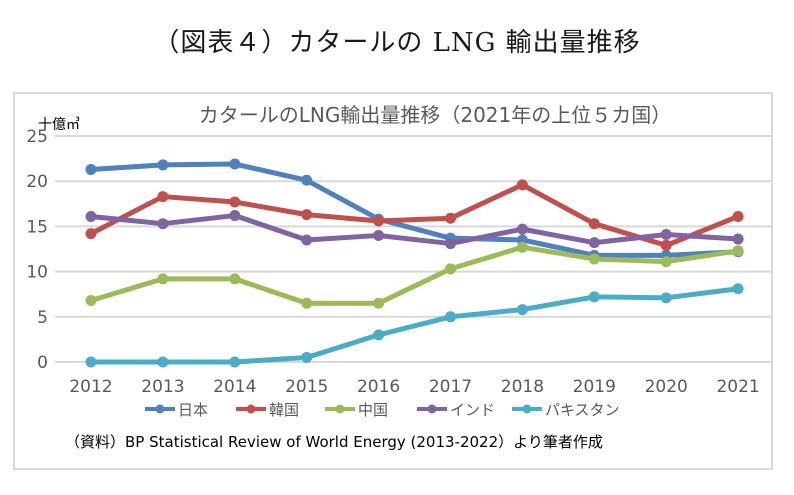 The height and width of the screenshot is (495, 794). What do you see at coordinates (42, 318) in the screenshot?
I see `y-tick-label: 5` at bounding box center [42, 318].